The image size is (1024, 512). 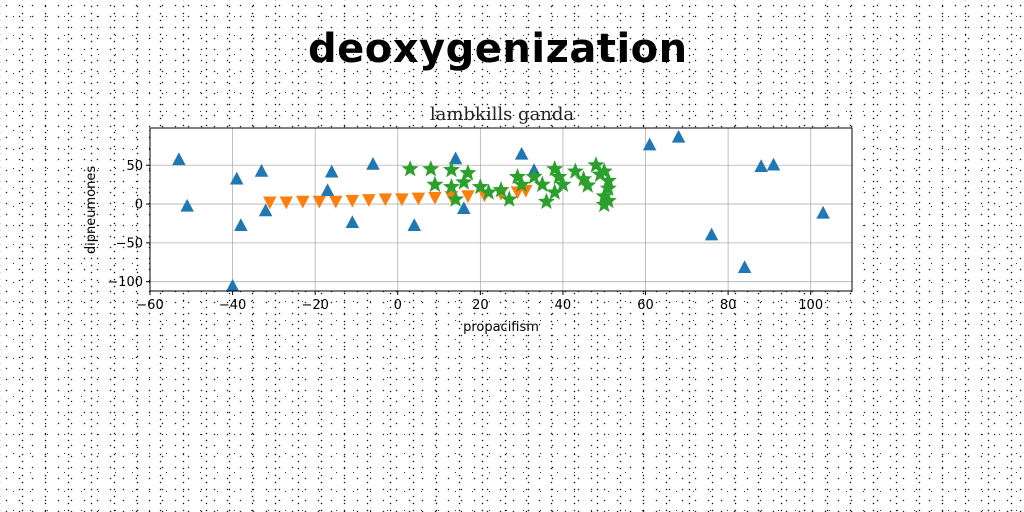 What do you see at coordinates (91, 210) in the screenshot?
I see `y-axis-label: dipneumones` at bounding box center [91, 210].